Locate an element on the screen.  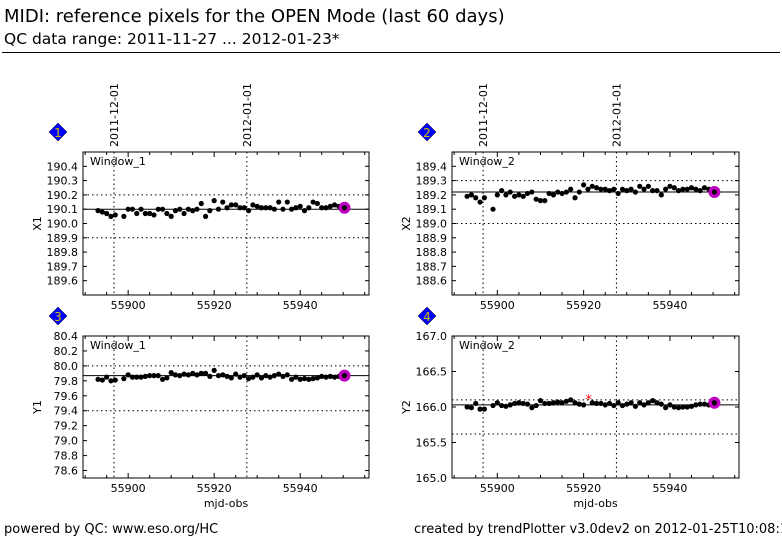
x-axis-label: mjd-obs is located at coordinates (595, 503).